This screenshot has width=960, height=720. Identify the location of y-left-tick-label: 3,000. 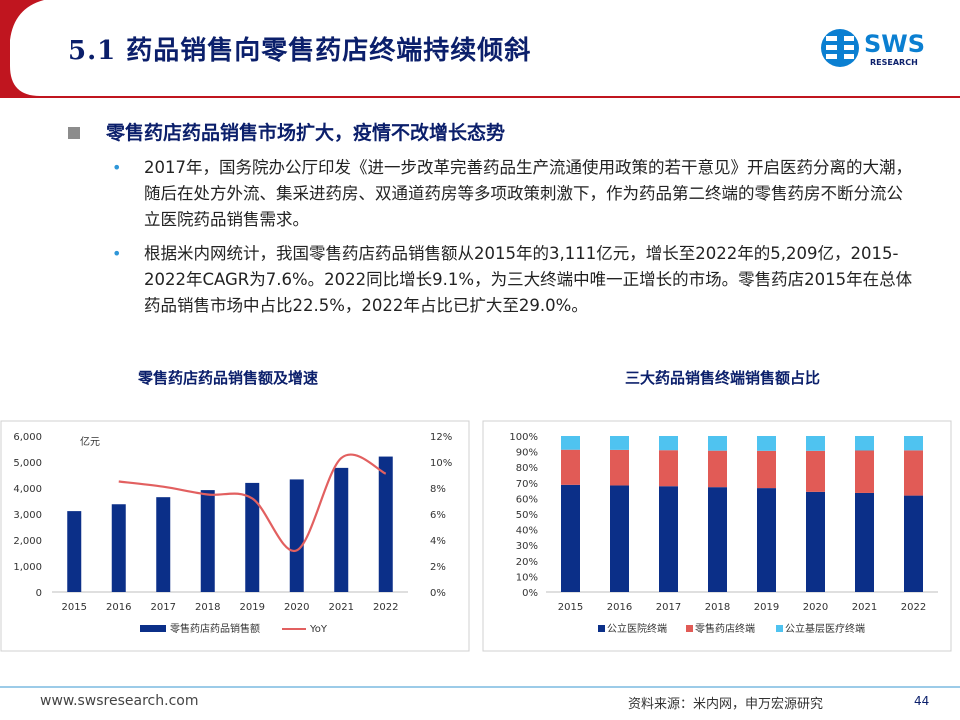
(27, 515).